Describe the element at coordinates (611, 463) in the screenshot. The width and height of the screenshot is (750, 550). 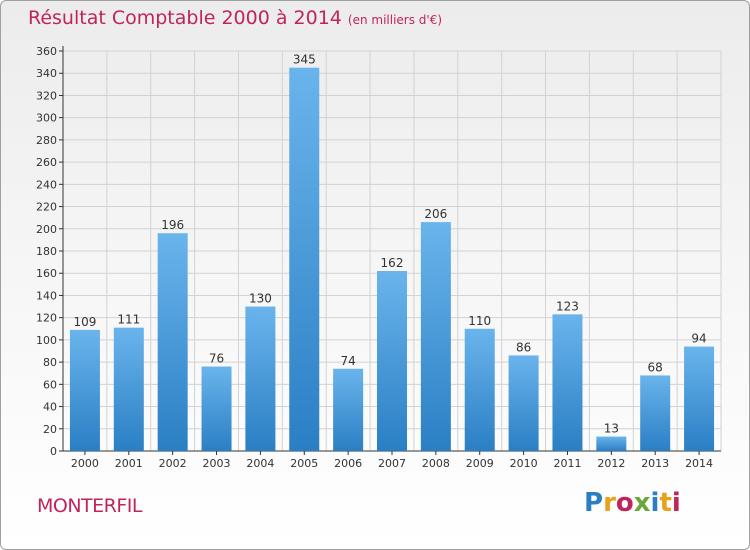
I see `x-tick-label: 2012` at that location.